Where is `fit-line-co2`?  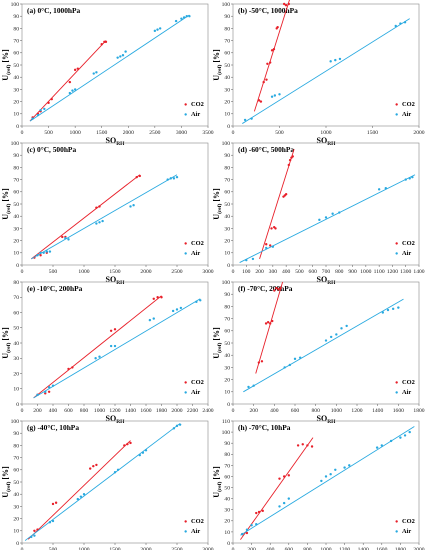 fit-line-co2 is located at coordinates (97, 347).